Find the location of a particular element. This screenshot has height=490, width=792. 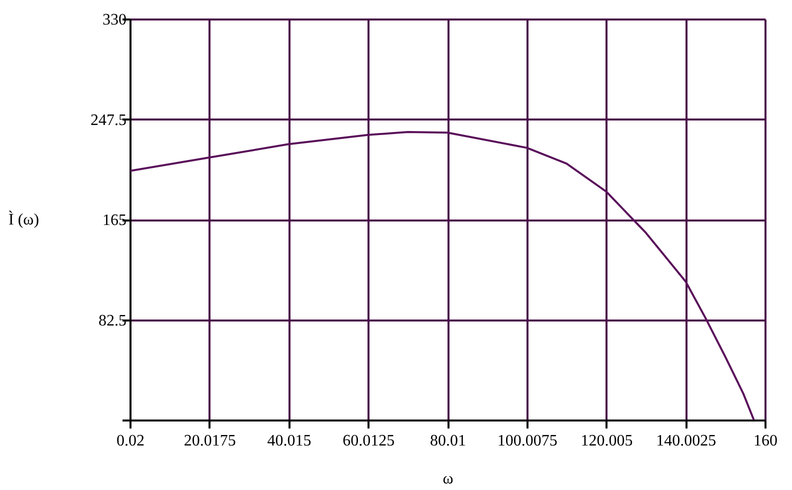

x-axis-title: ω is located at coordinates (448, 479).